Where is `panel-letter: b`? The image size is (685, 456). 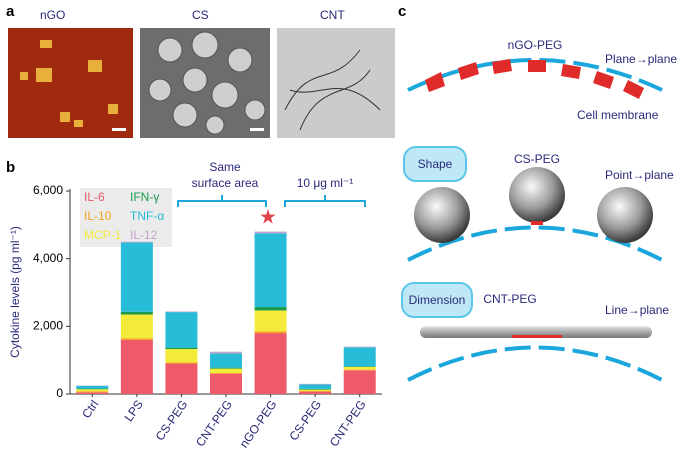
panel-letter: b is located at coordinates (10, 167).